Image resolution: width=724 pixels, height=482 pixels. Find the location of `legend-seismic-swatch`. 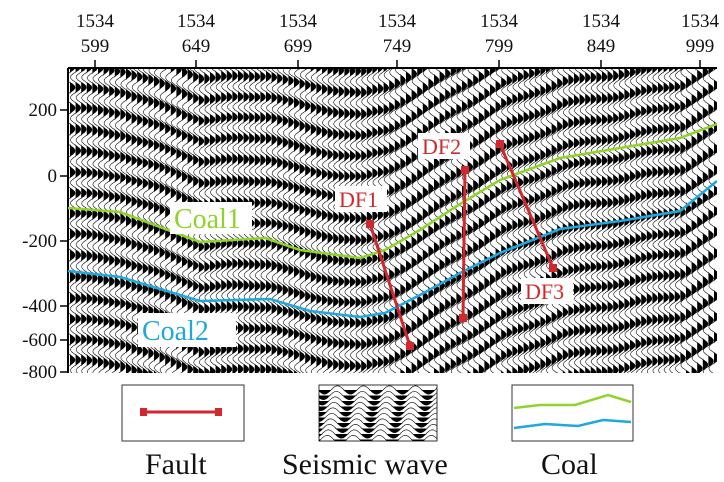

legend-seismic-swatch is located at coordinates (378, 413).